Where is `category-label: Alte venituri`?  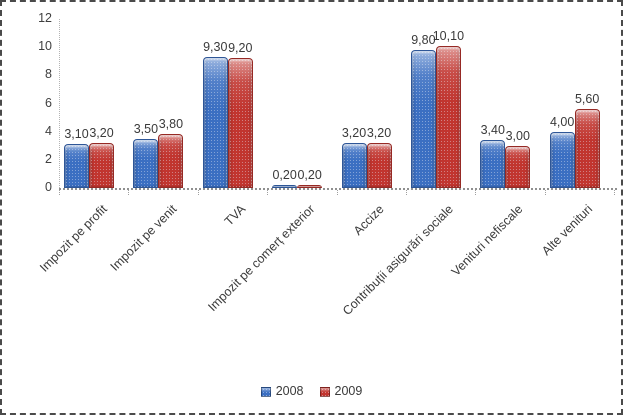
category-label: Alte venituri is located at coordinates (567, 230).